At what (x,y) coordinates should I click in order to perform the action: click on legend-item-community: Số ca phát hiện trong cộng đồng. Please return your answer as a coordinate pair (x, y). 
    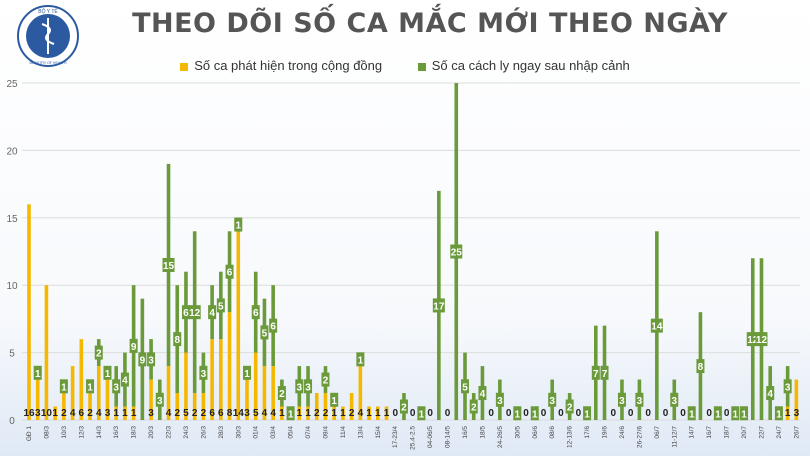
    Looking at the image, I should click on (281, 65).